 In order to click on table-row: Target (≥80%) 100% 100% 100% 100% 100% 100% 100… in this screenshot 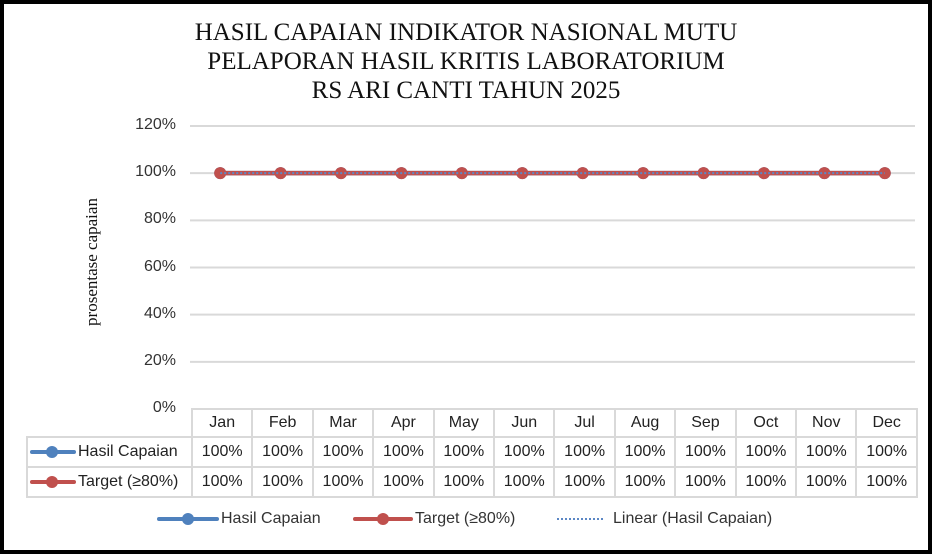, I will do `click(472, 482)`.